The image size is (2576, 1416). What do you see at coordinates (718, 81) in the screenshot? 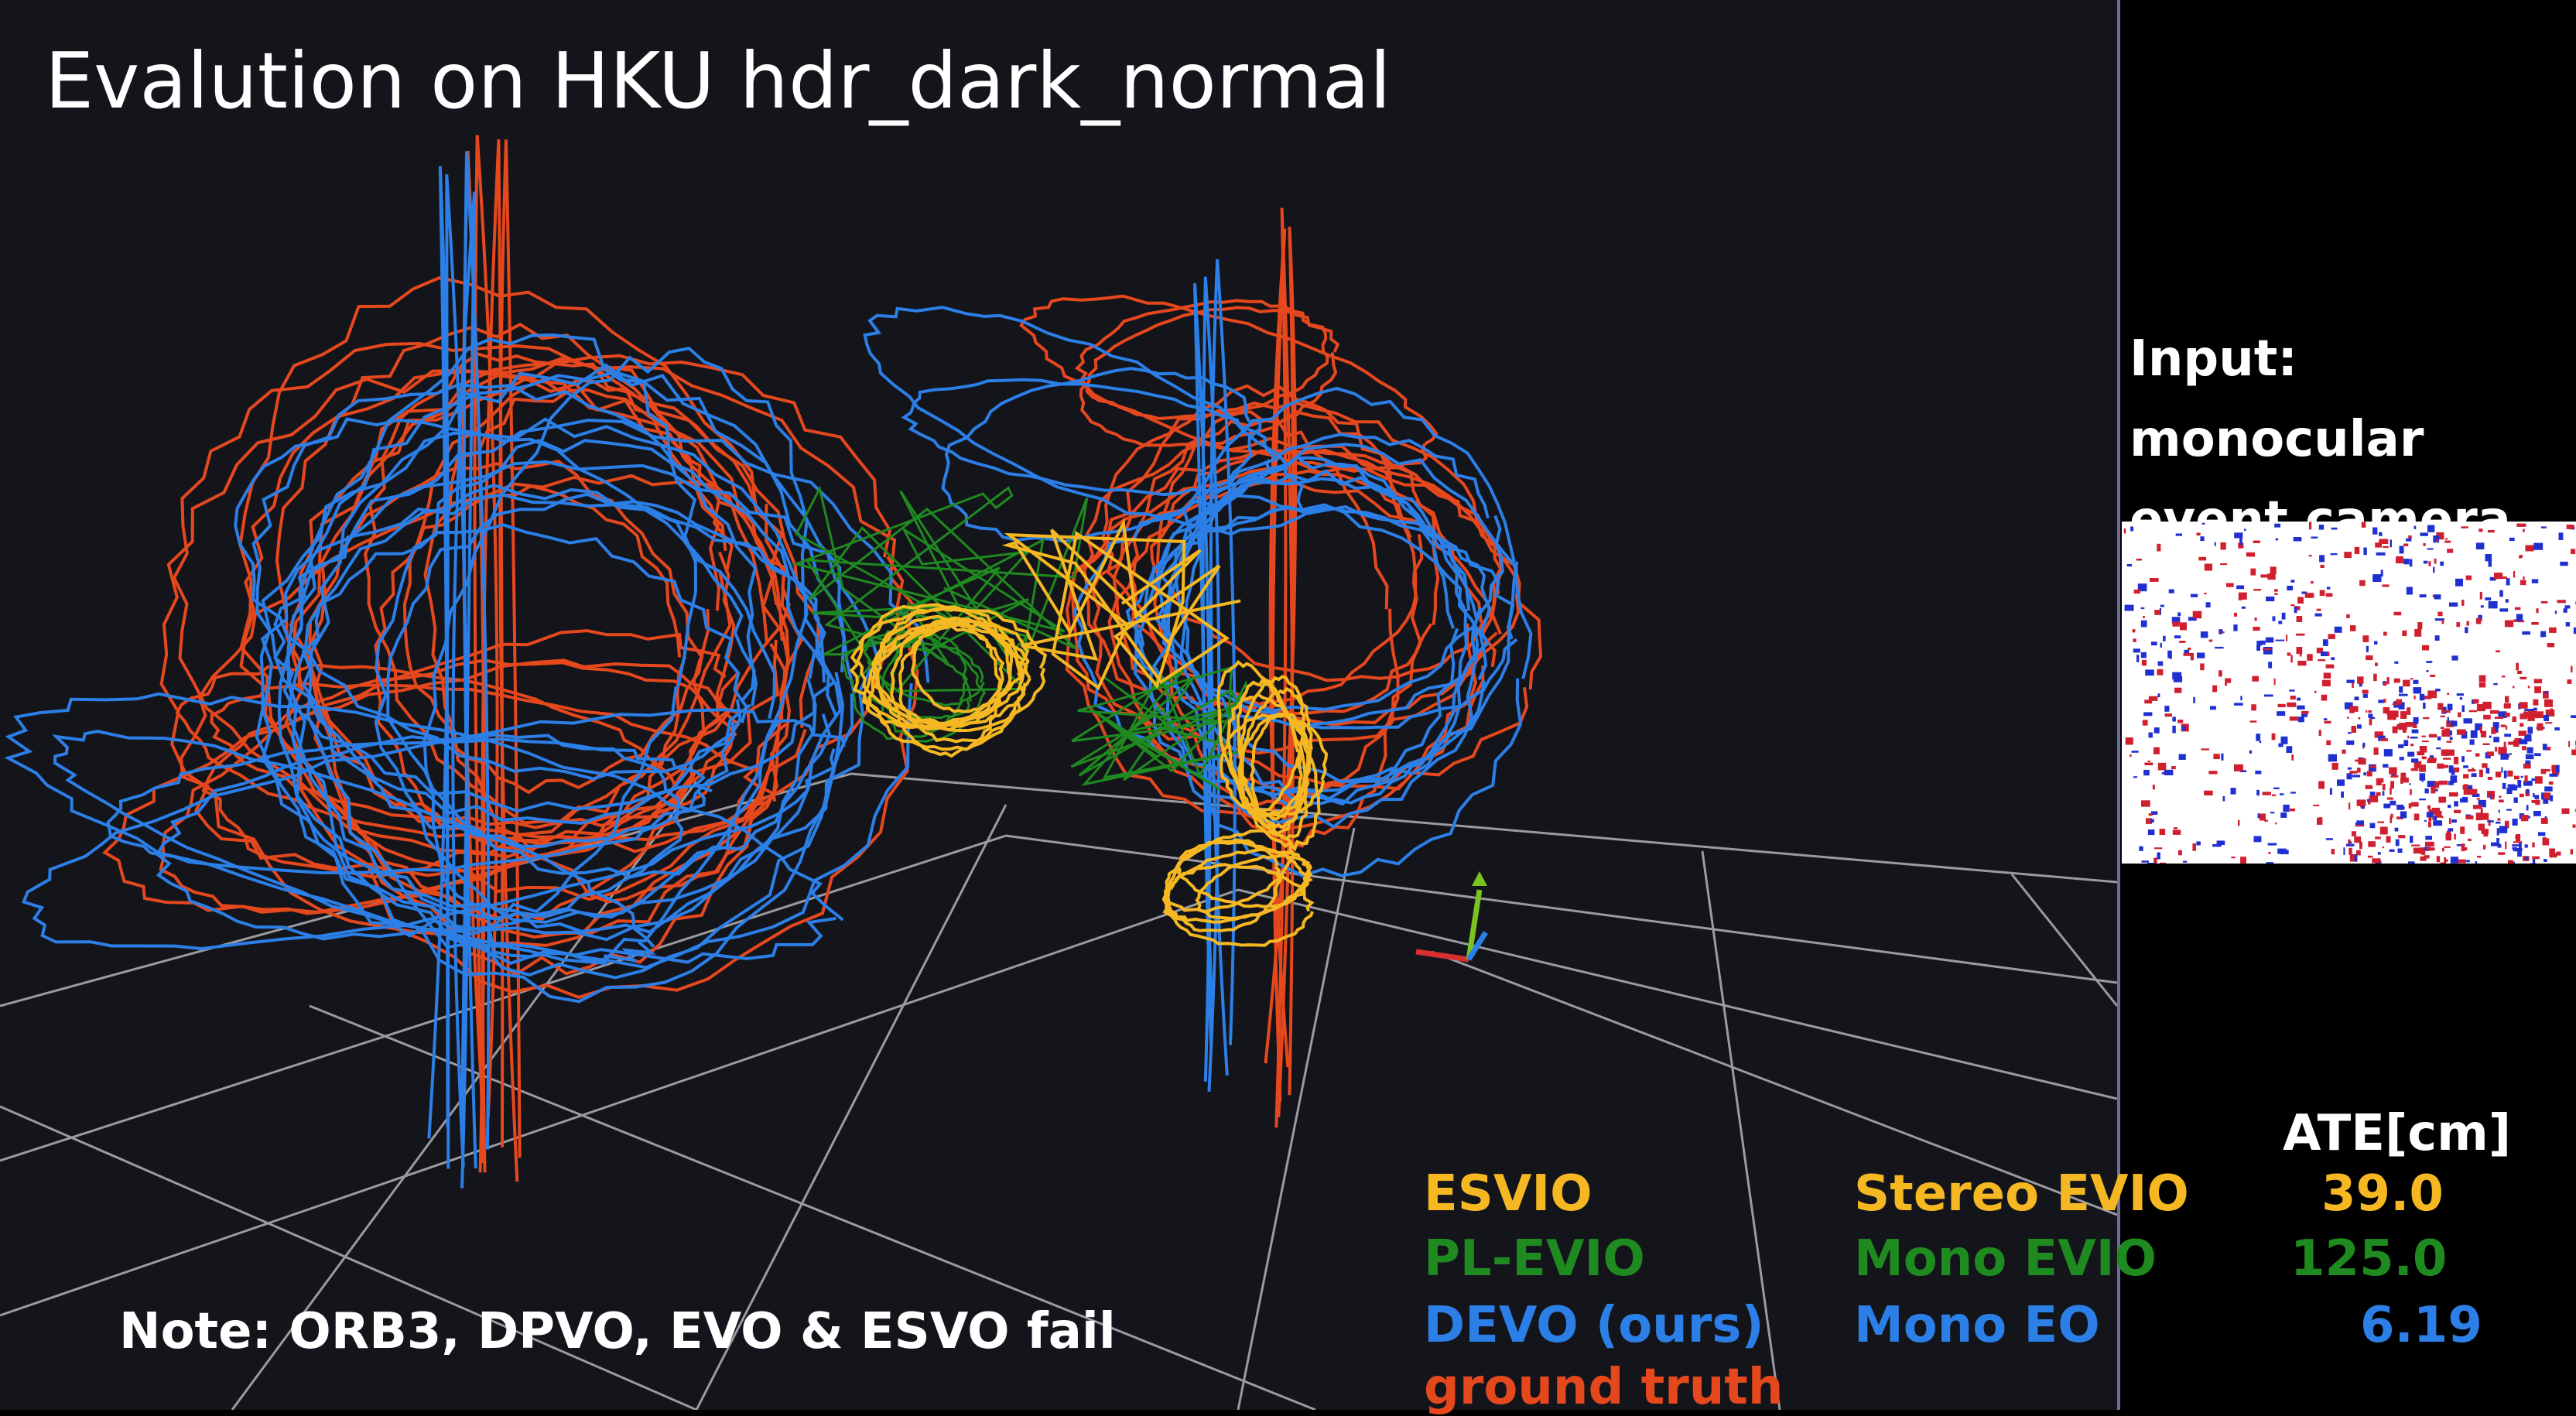
I see `video-title: Evalution on HKU hdr_dark_normal` at bounding box center [718, 81].